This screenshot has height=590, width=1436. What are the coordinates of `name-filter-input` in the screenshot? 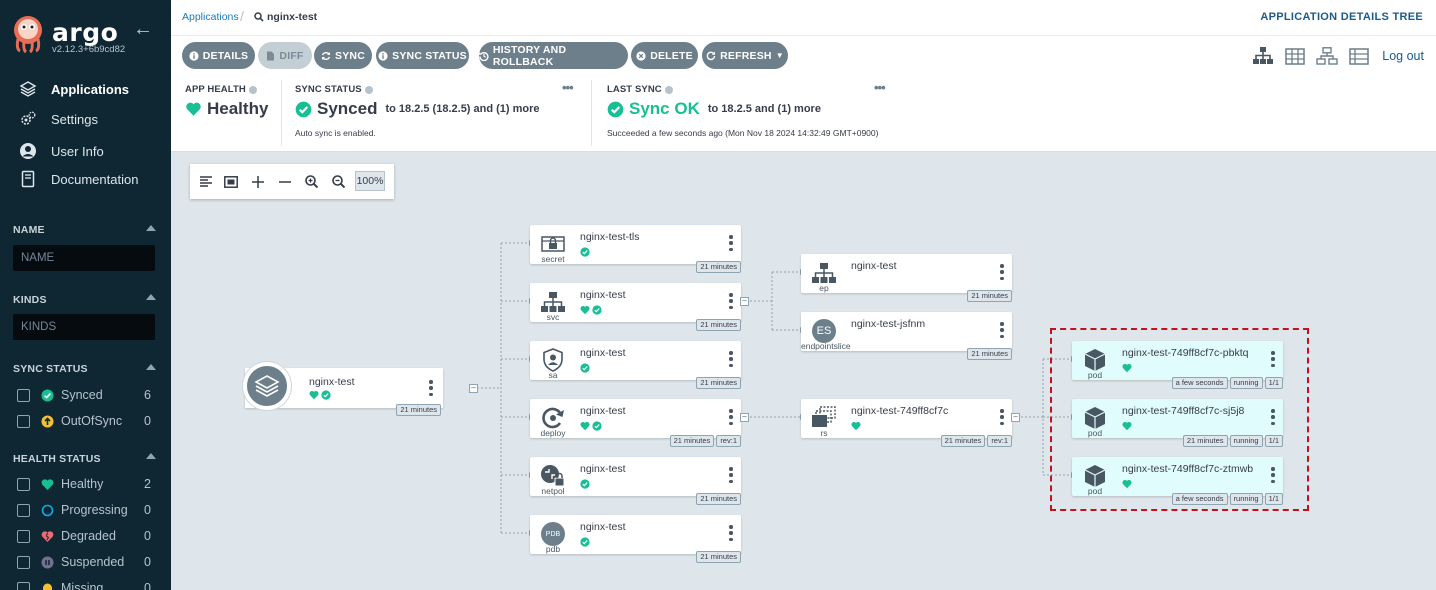 It's located at (84, 258).